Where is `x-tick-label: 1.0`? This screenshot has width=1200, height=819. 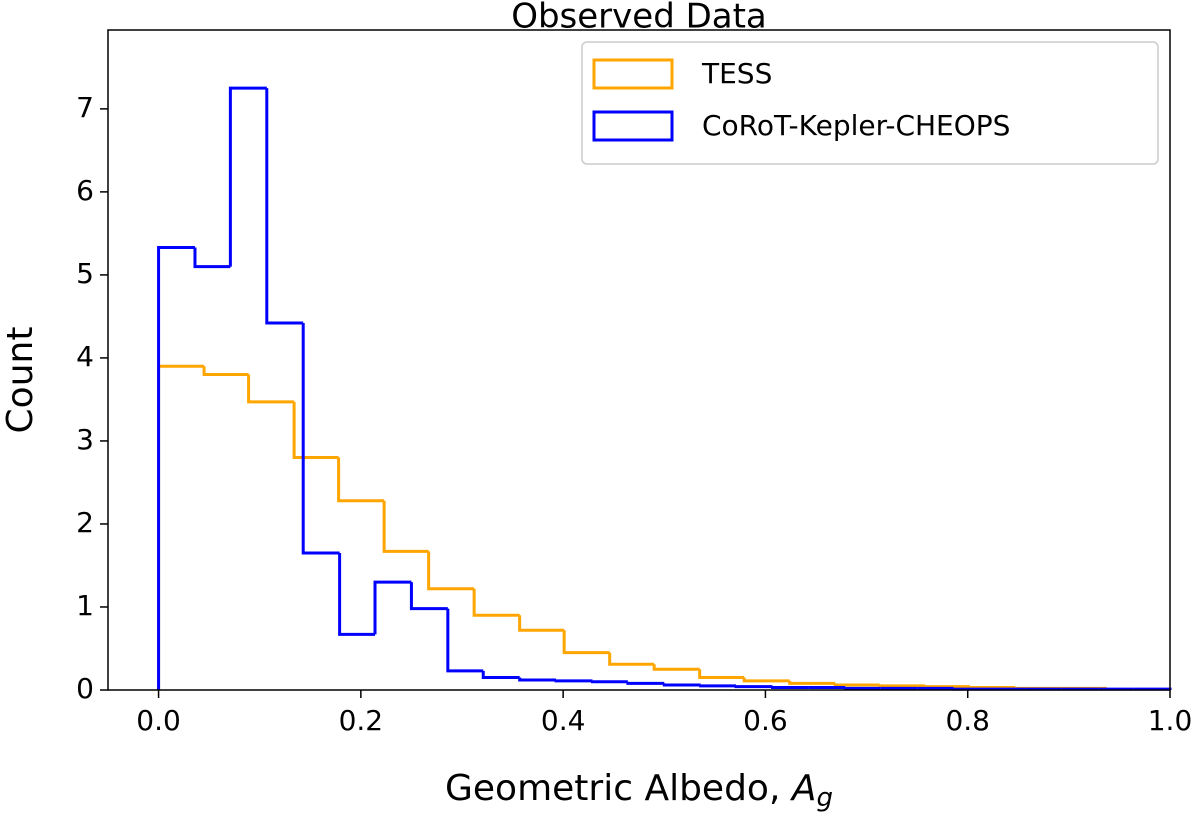
x-tick-label: 1.0 is located at coordinates (1170, 720).